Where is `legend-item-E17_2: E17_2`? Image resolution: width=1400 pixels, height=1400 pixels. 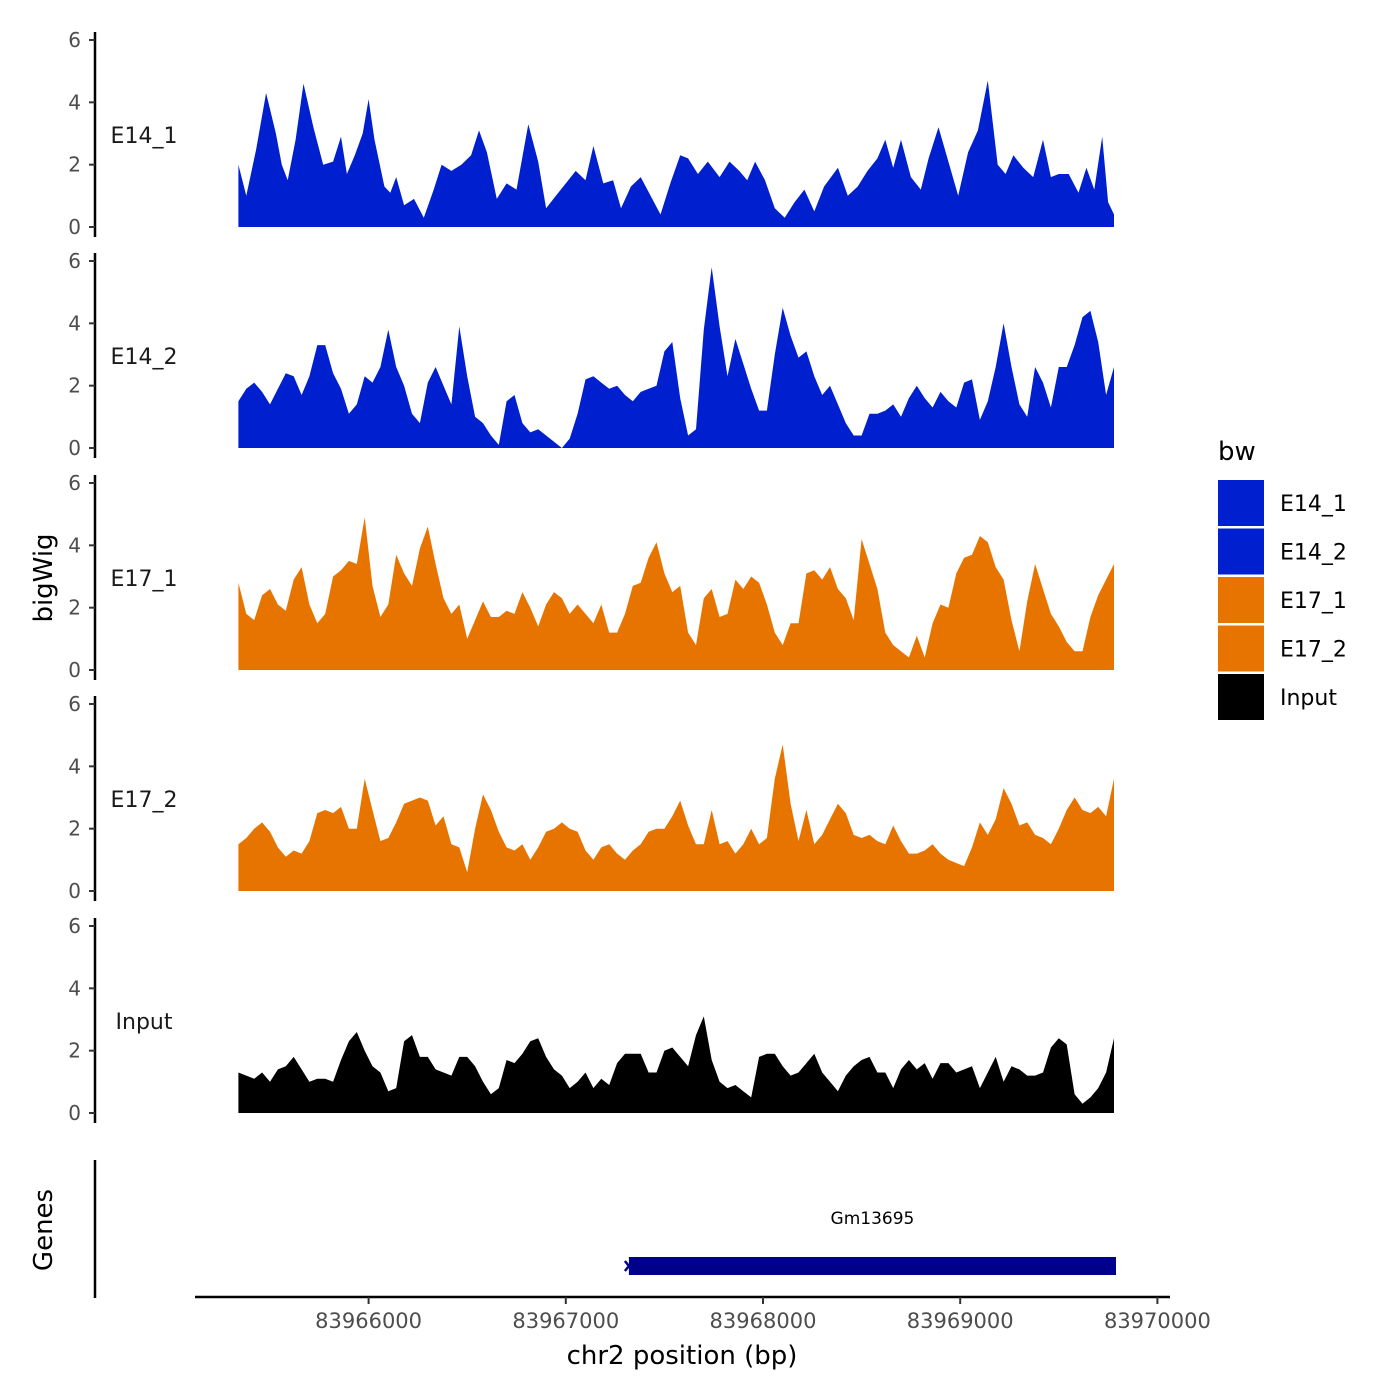 legend-item-E17_2: E17_2 is located at coordinates (1282, 648).